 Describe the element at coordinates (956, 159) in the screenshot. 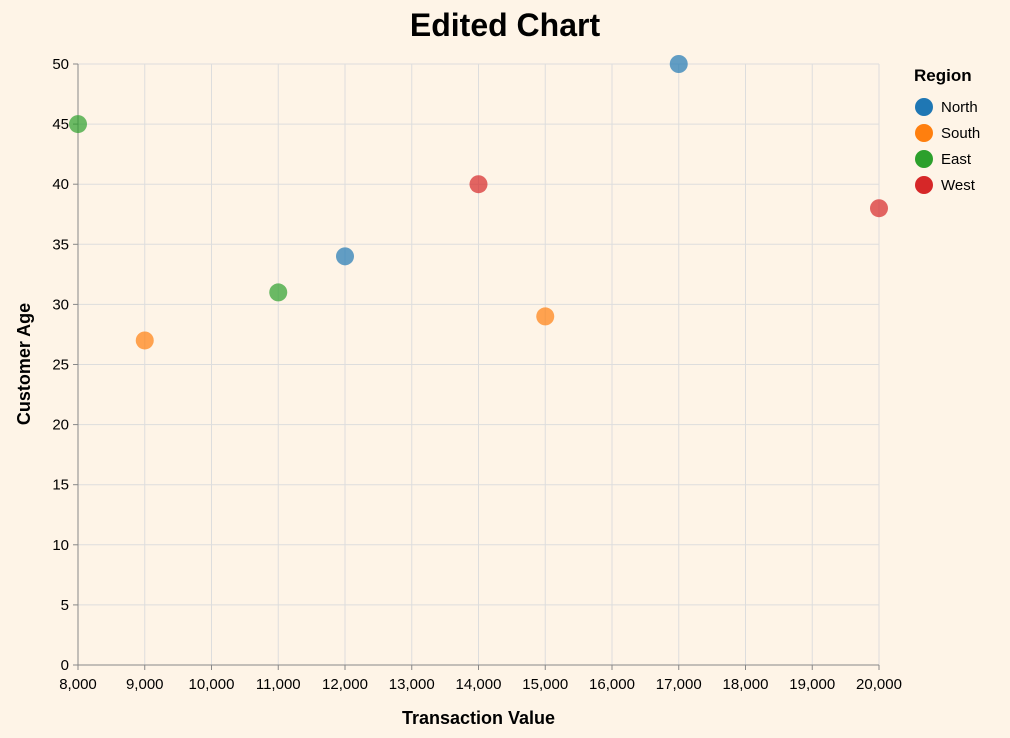

I see `legend-label-east: East` at that location.